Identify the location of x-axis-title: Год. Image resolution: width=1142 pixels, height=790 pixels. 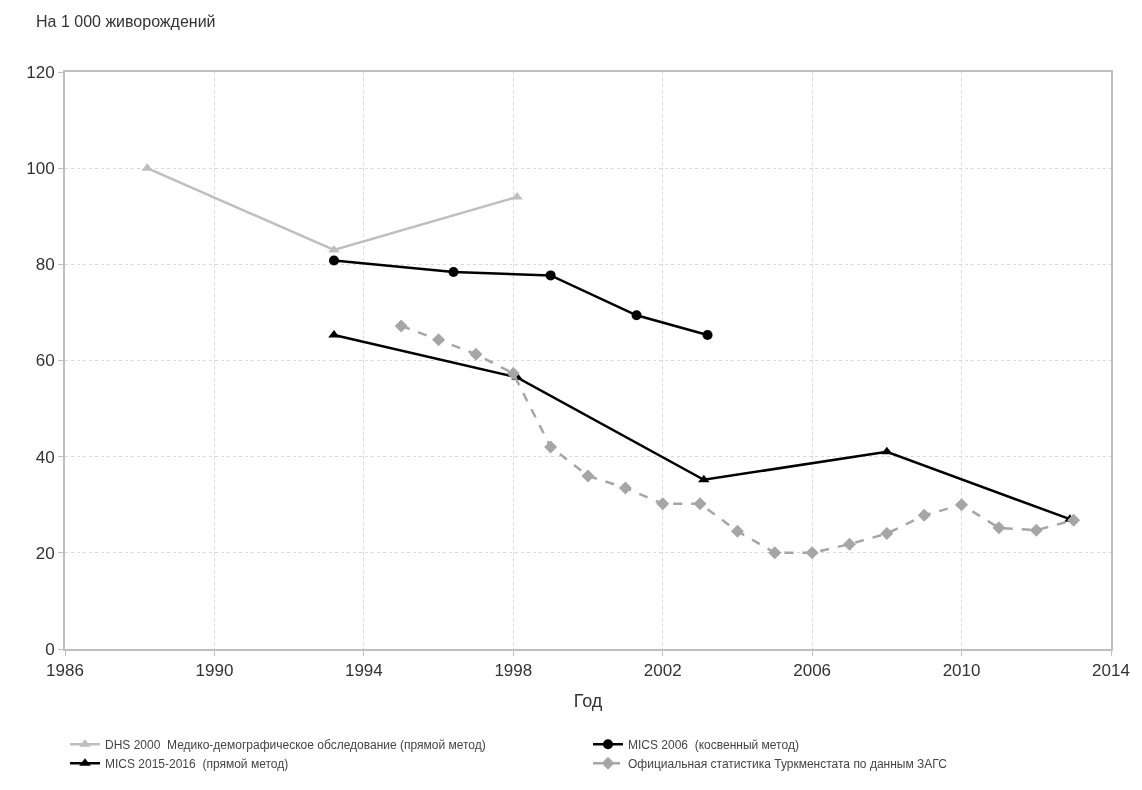
(588, 701).